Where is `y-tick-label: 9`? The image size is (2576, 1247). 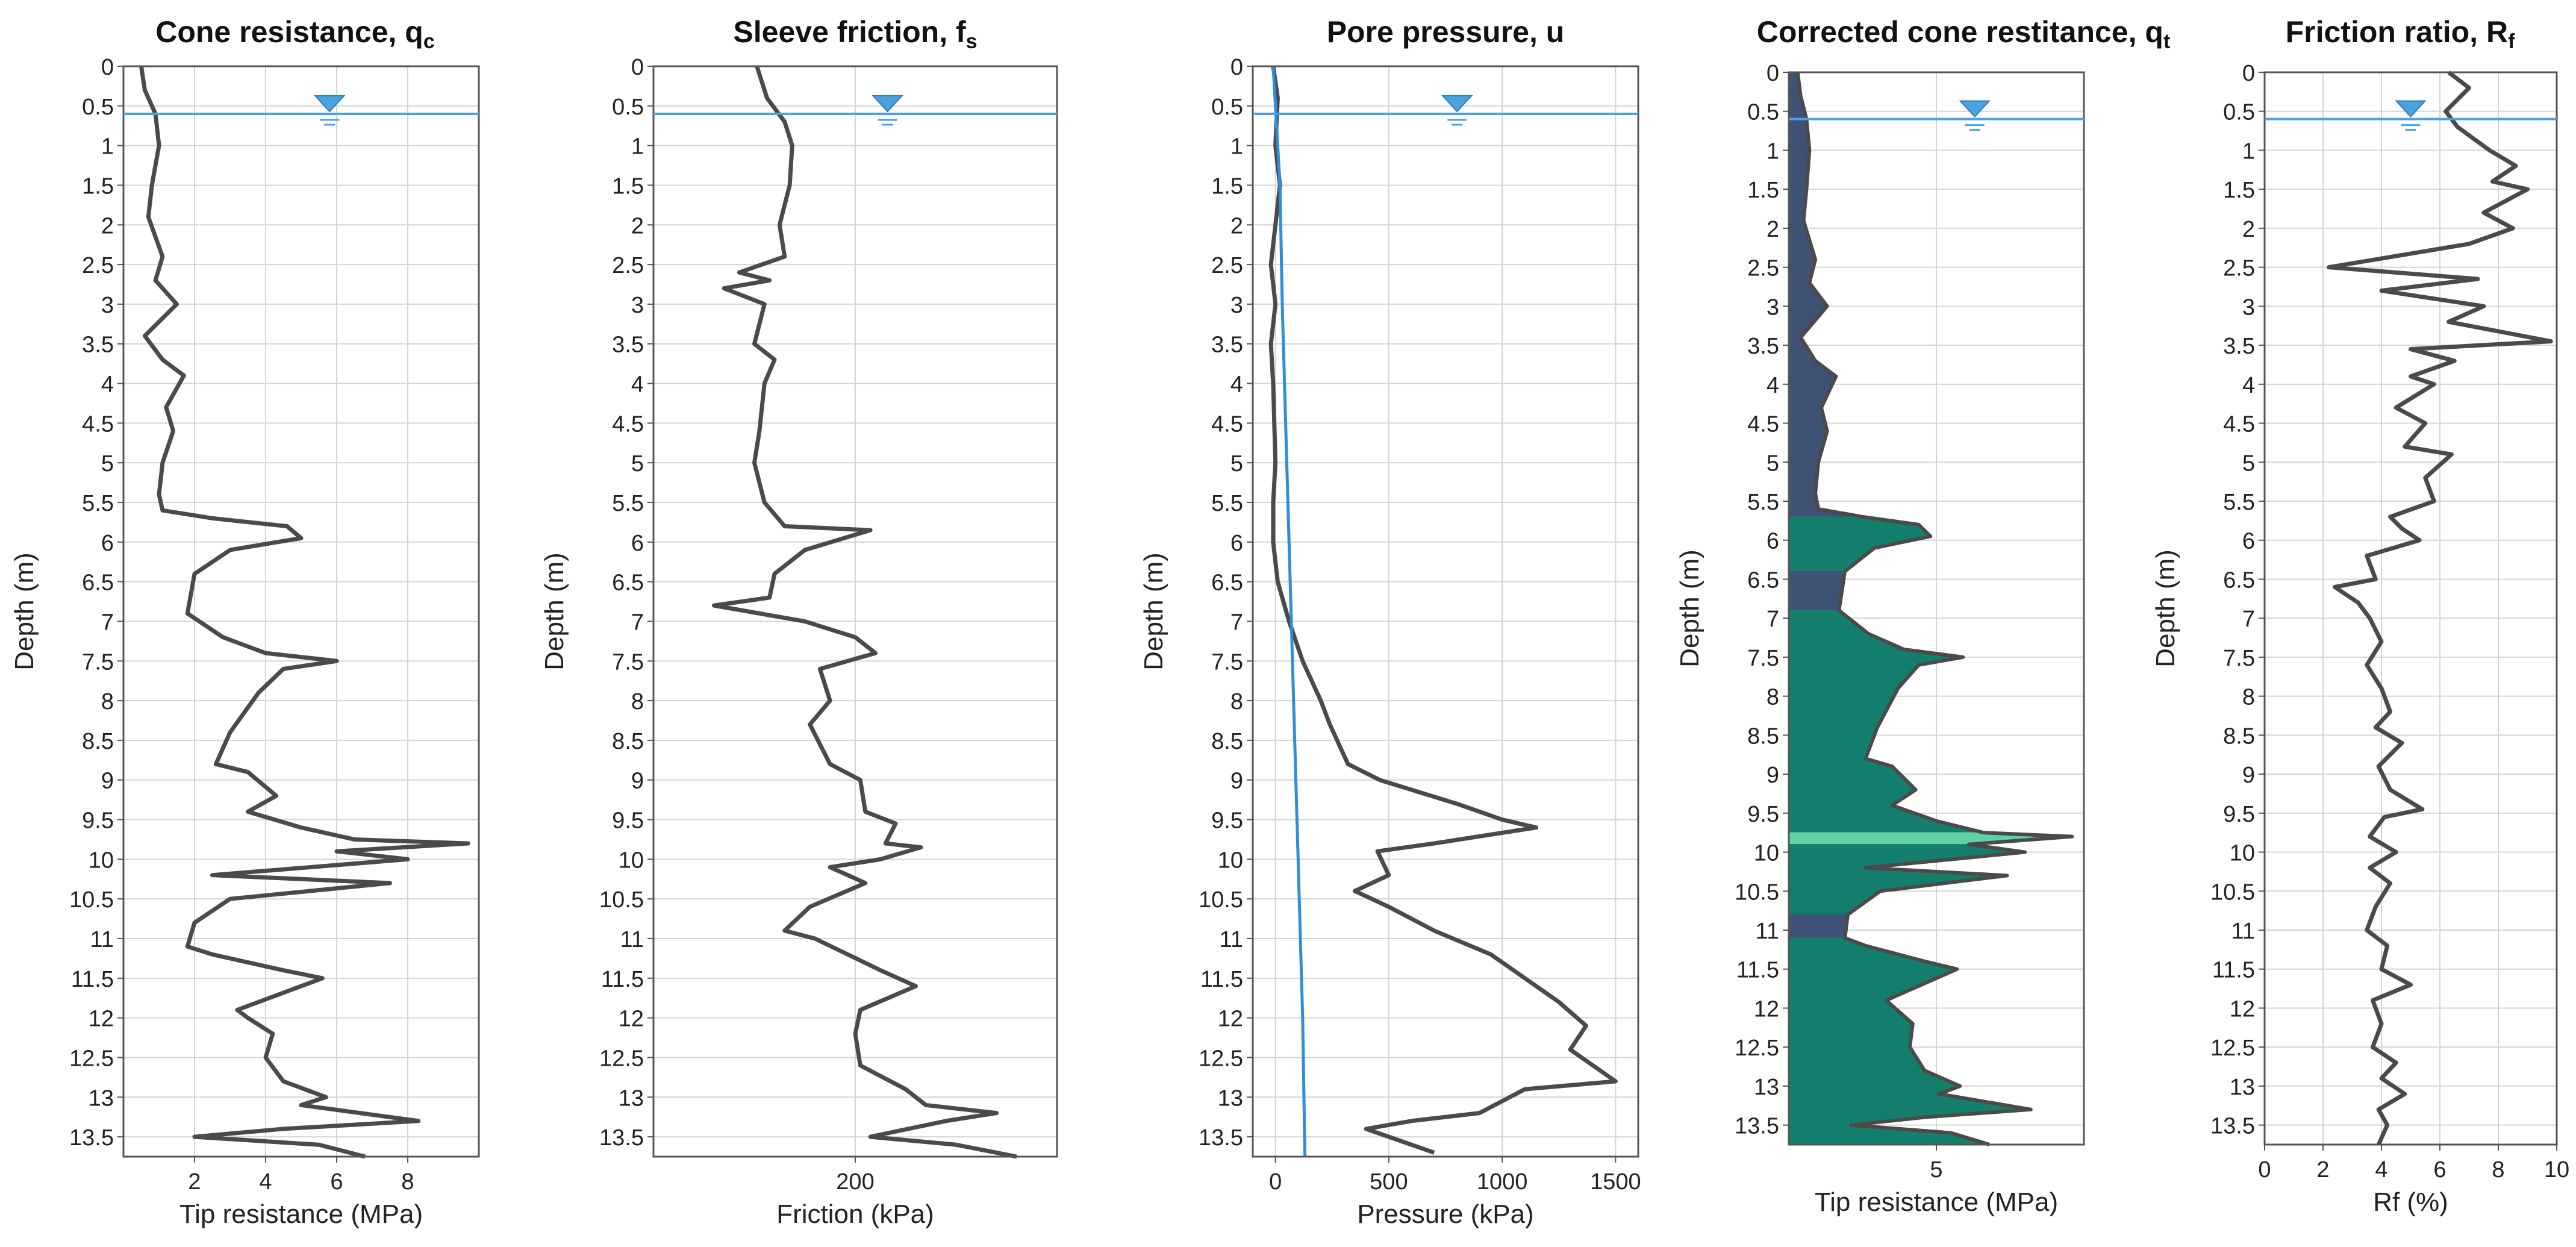
y-tick-label: 9 is located at coordinates (2248, 775).